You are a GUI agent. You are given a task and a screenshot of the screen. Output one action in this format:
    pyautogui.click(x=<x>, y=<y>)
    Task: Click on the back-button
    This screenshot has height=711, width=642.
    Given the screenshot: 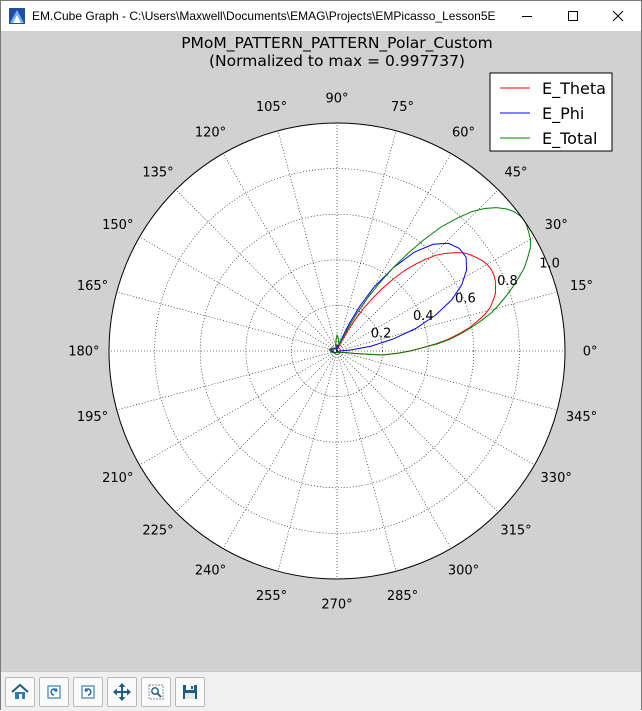 What is the action you would take?
    pyautogui.click(x=54, y=692)
    